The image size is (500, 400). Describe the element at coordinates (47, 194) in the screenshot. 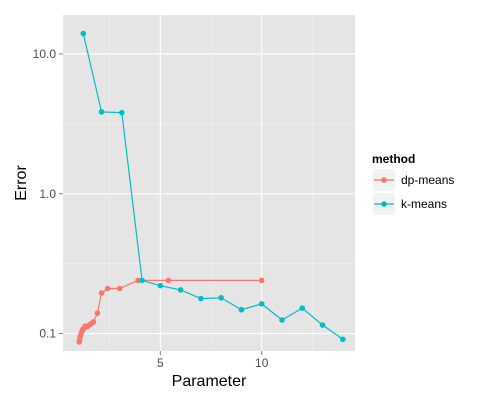

I see `y-tick-label: 1.0` at that location.